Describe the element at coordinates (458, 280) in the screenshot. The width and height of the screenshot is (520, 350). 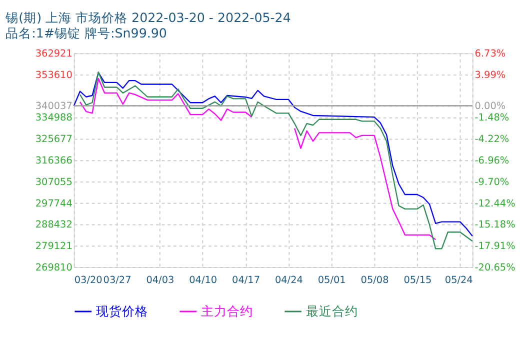
I see `x-tick-label: 05/24` at that location.